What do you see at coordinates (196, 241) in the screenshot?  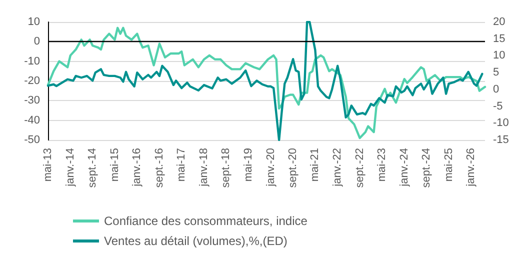 I see `legend-label: Ventes au détail (volumes),%,(ED)` at bounding box center [196, 241].